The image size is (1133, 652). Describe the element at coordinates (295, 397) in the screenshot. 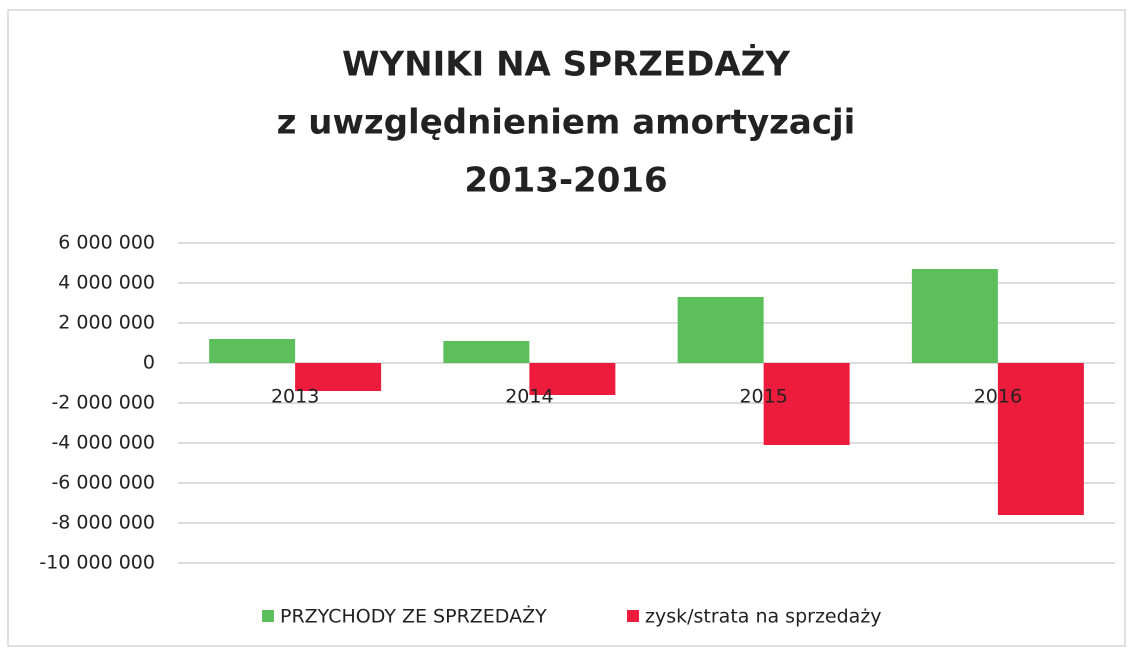

I see `x-tick-label: 2013` at that location.